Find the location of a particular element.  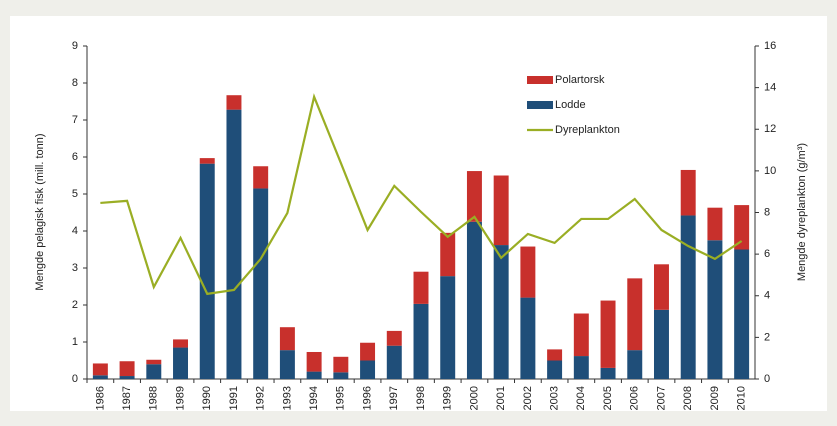

x-tick-label: 2001 is located at coordinates (501, 398).